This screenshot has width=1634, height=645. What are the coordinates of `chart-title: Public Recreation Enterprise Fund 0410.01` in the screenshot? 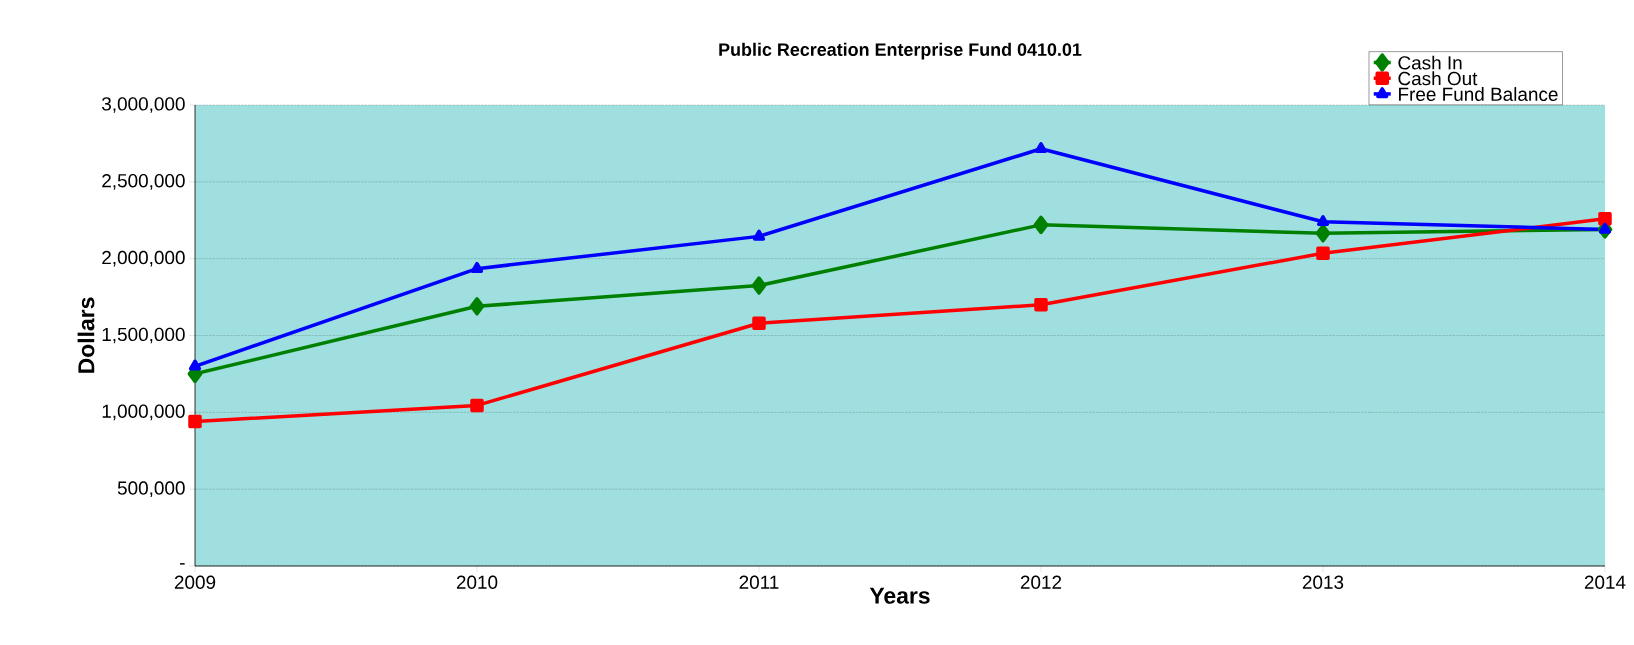 It's located at (900, 51).